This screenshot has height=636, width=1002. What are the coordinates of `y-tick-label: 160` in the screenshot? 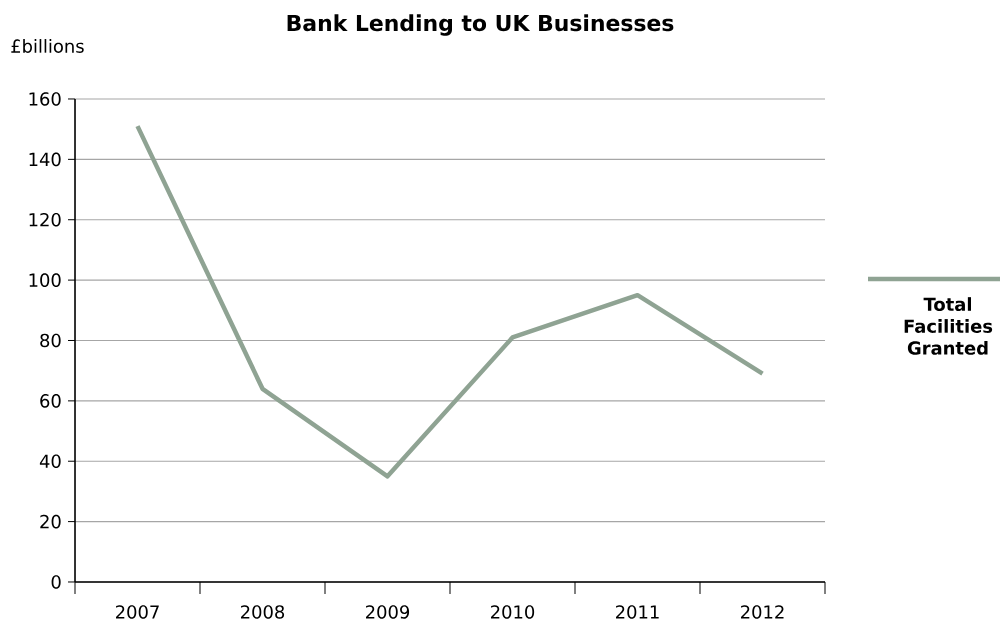 It's located at (45, 99).